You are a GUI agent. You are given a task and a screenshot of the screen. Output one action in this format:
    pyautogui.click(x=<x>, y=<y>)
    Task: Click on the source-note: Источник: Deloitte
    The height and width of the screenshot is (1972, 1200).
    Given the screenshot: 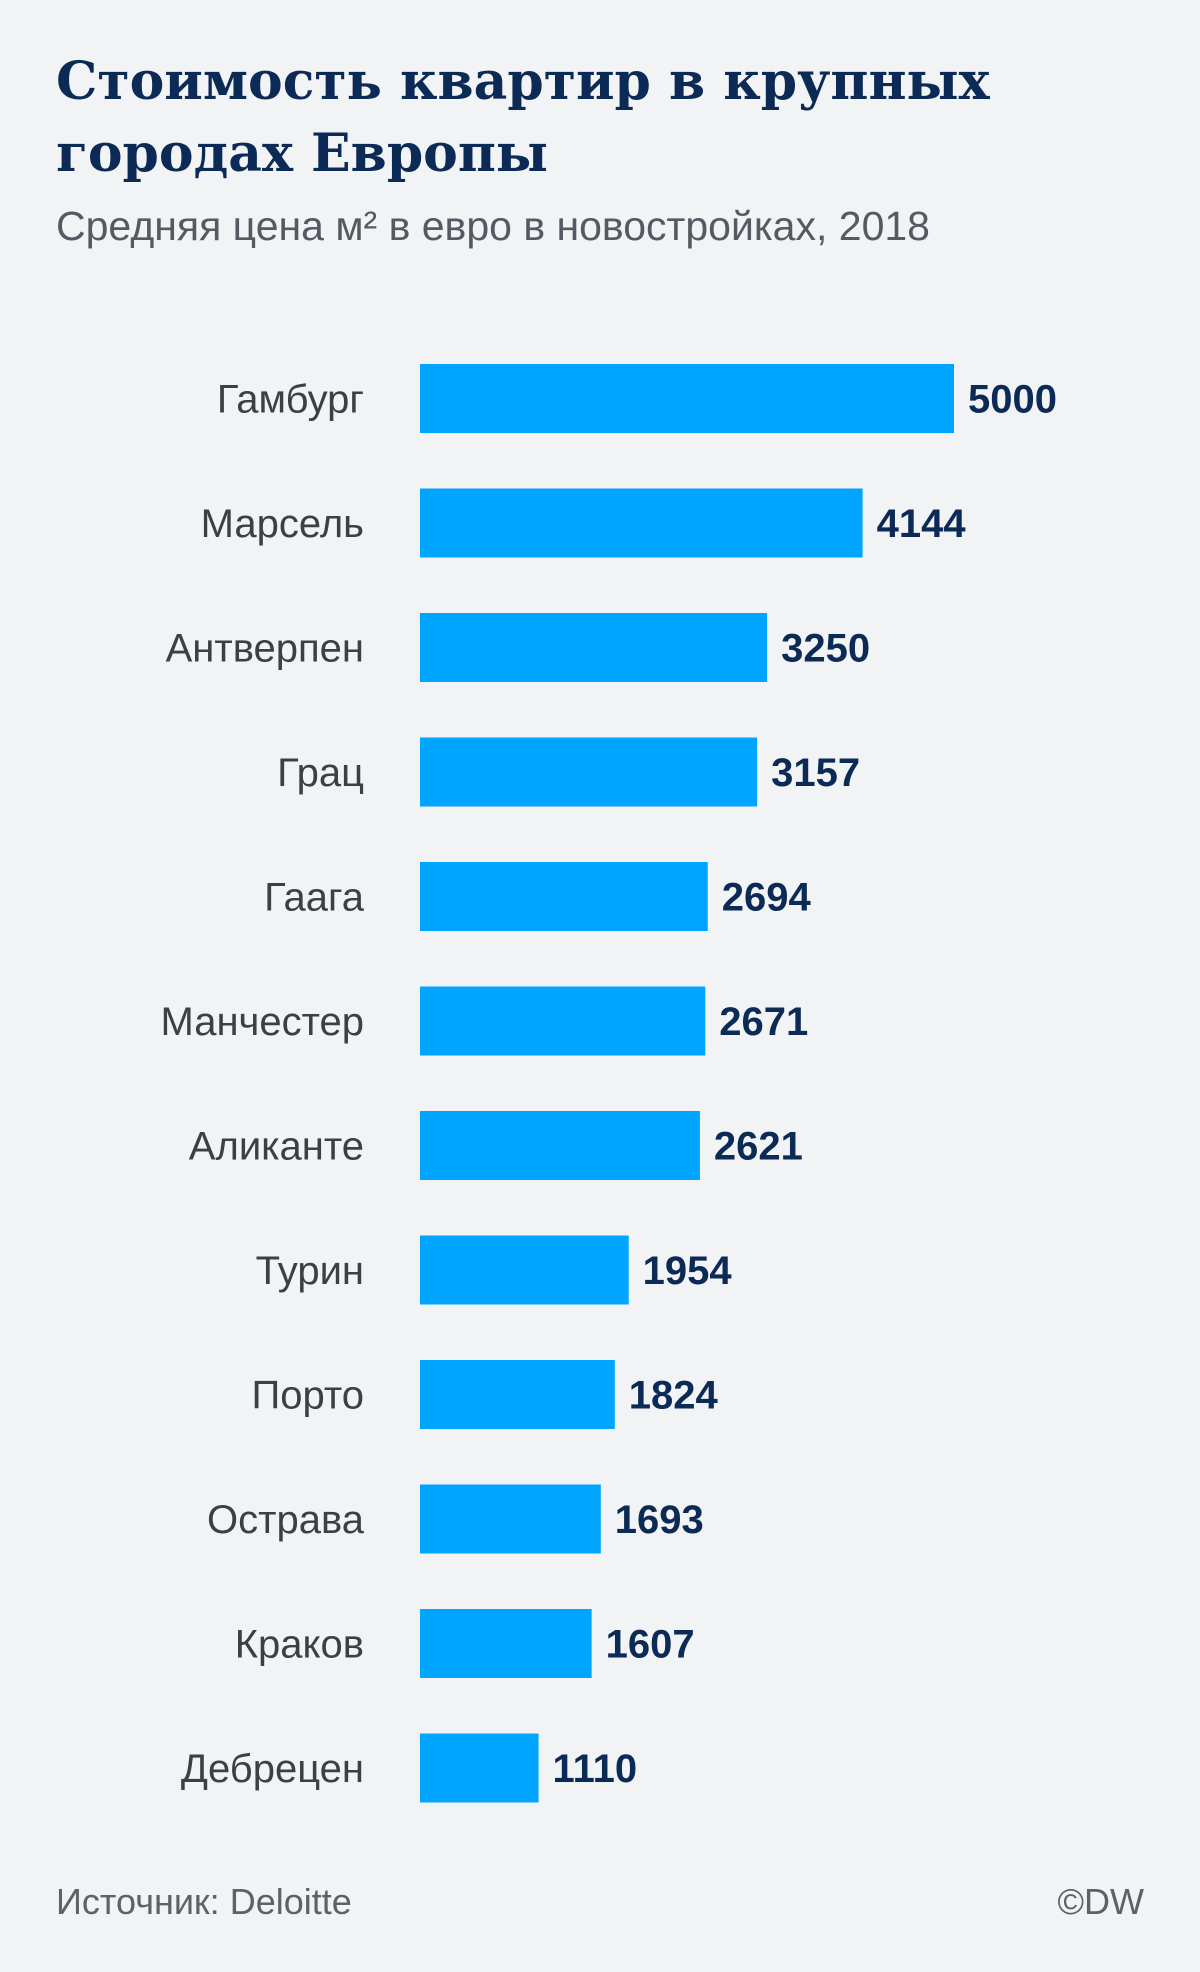 What is the action you would take?
    pyautogui.click(x=204, y=1901)
    